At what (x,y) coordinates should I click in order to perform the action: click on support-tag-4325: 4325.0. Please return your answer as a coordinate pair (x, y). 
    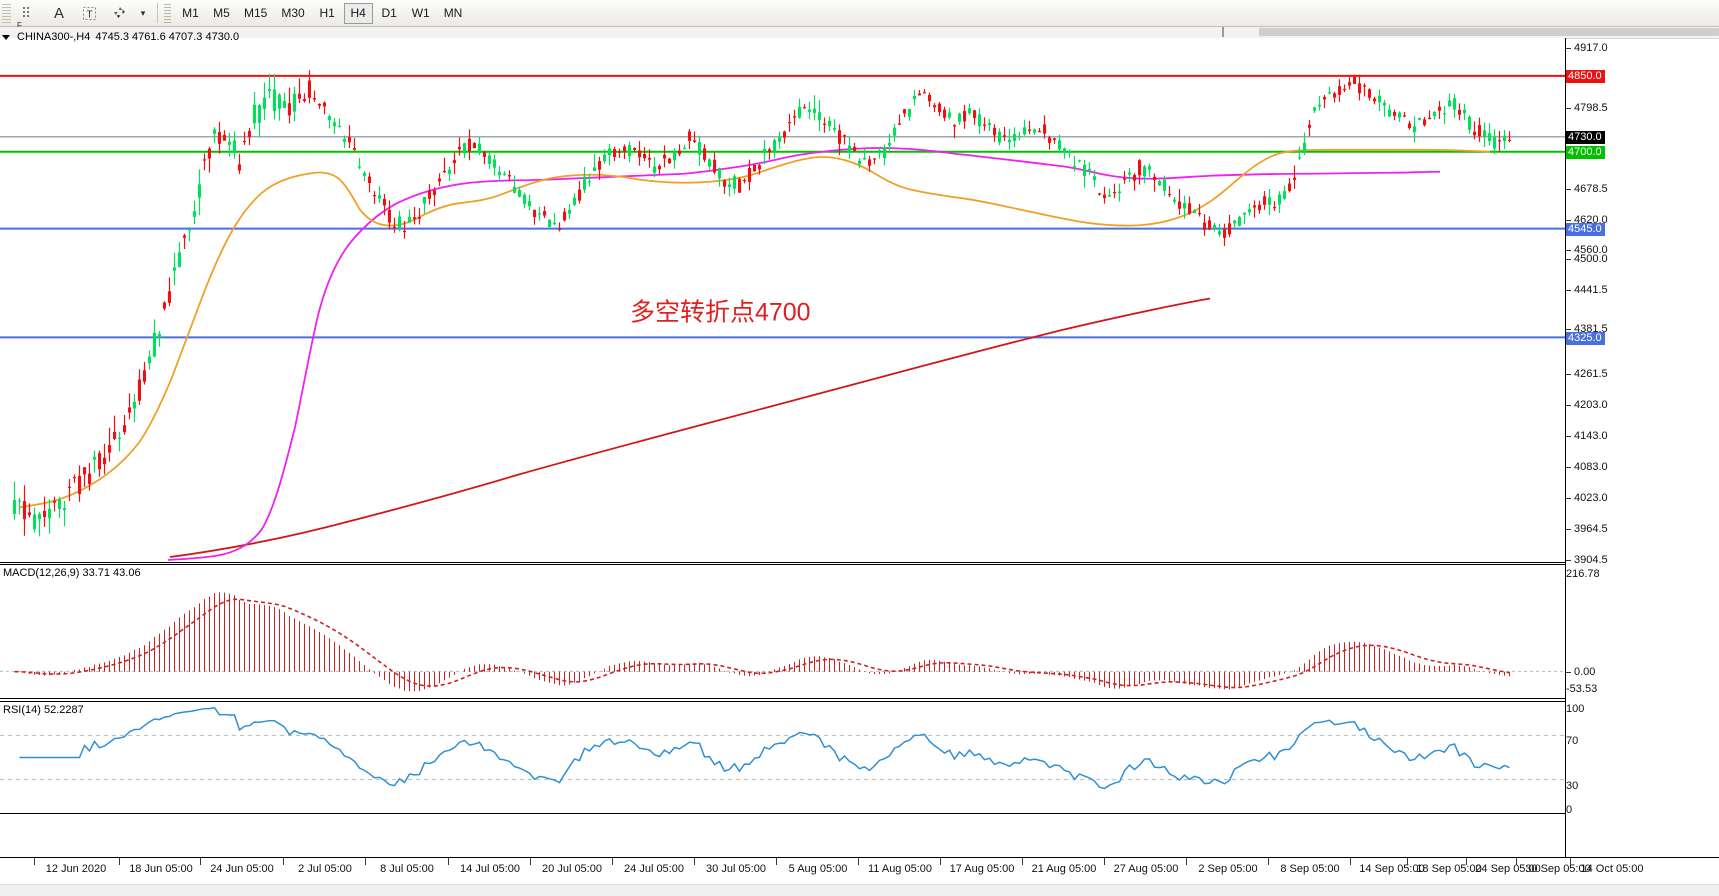
    Looking at the image, I should click on (1585, 338).